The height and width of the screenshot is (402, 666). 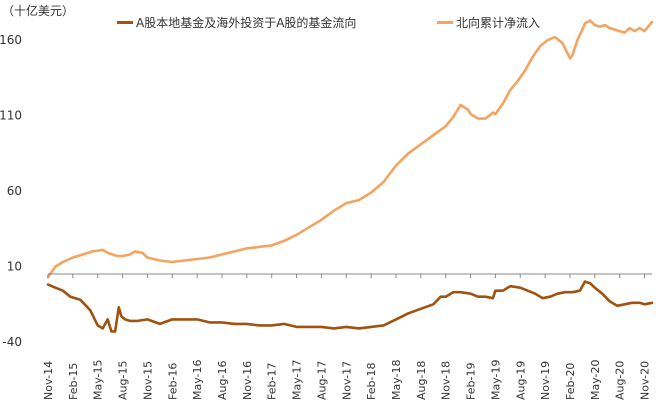 What do you see at coordinates (446, 380) in the screenshot?
I see `x-tick-label: Nov-18` at bounding box center [446, 380].